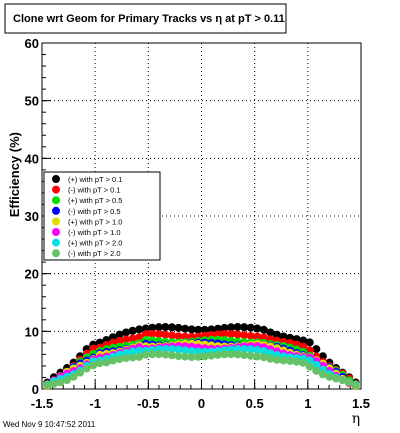 The height and width of the screenshot is (433, 400). Describe the element at coordinates (95, 243) in the screenshot. I see `legend-label: (+) with pT > 2.0` at that location.